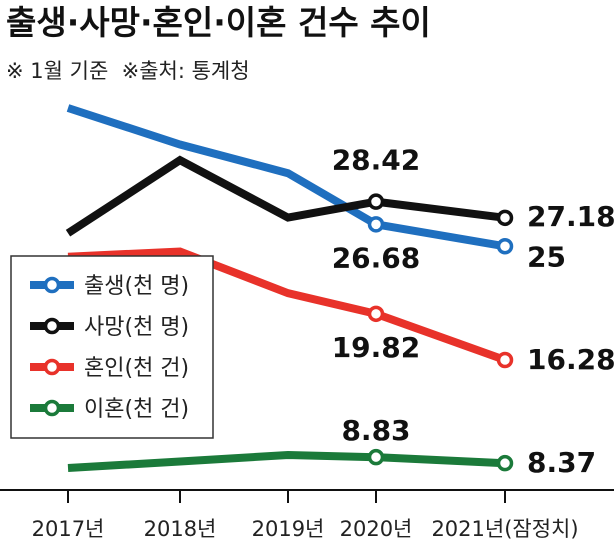 The image size is (614, 548). I want to click on x-tick-label: 2018년, so click(180, 529).